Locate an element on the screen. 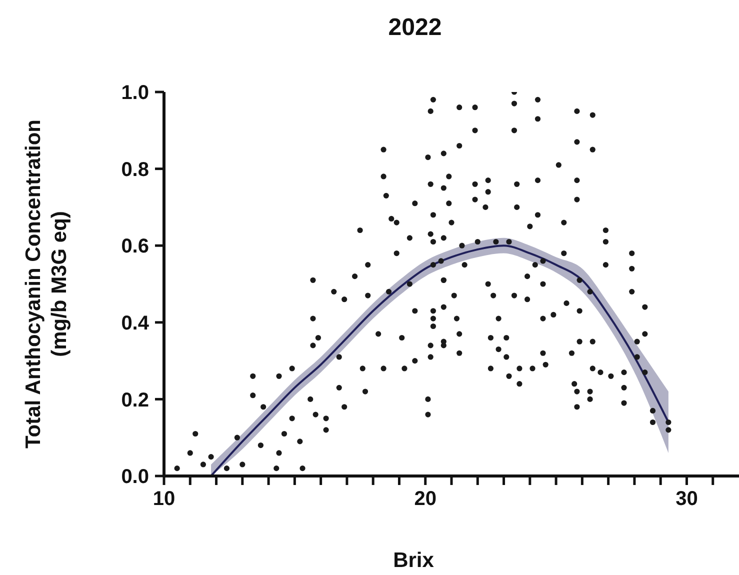 This screenshot has height=575, width=739. chart-title: 2022 is located at coordinates (415, 28).